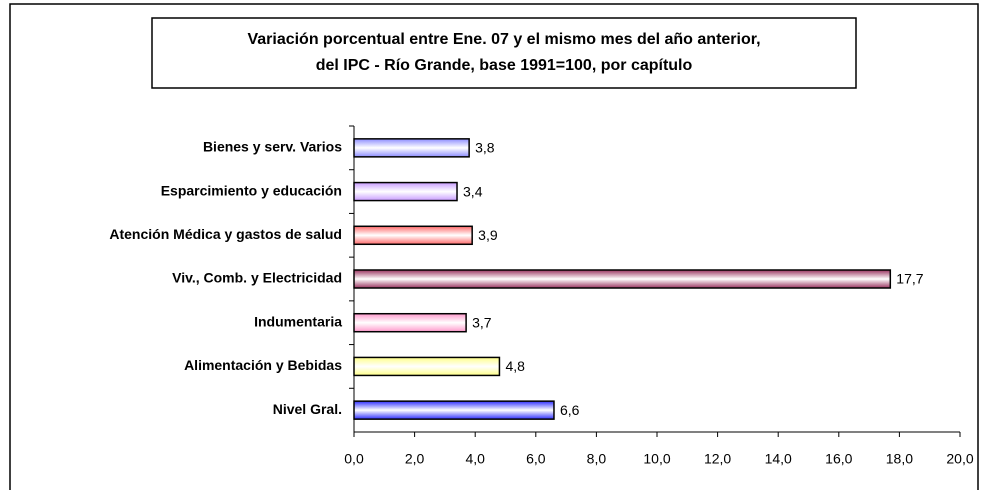 The image size is (988, 490). I want to click on y-tick-label: Alimentación y Bebidas, so click(263, 365).